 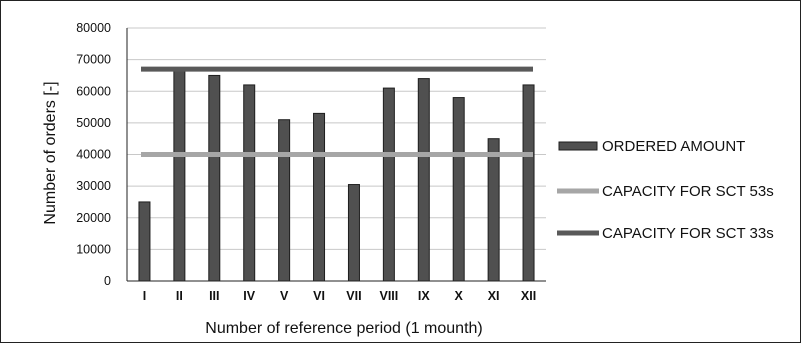 What do you see at coordinates (93, 60) in the screenshot?
I see `y-tick-label: 70000` at bounding box center [93, 60].